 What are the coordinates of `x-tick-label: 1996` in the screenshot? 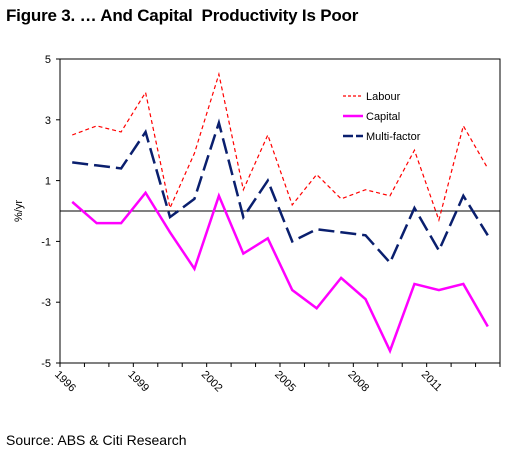 It's located at (65, 382).